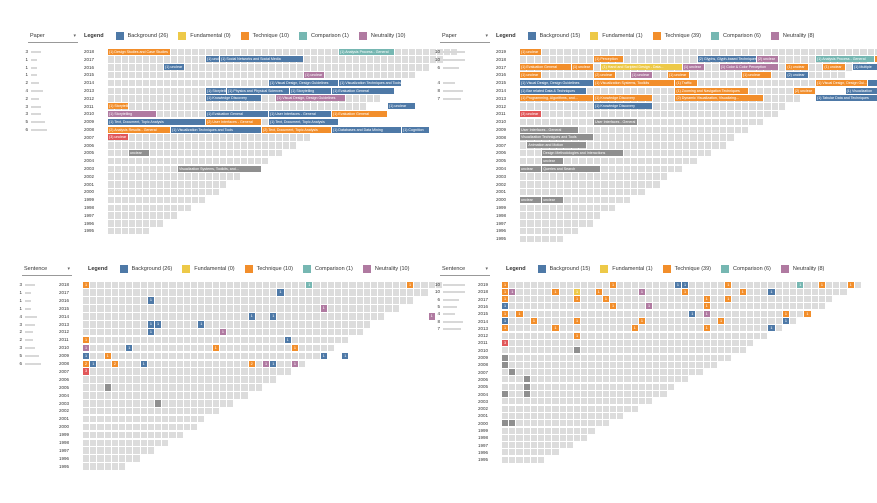  I want to click on legend-item-comparison: Comparison (1), so click(323, 36).